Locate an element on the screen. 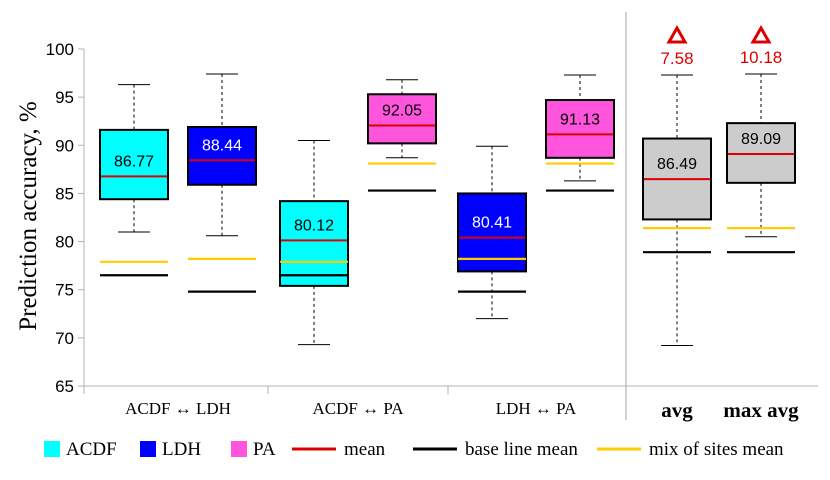 The height and width of the screenshot is (480, 830). y-axis-label: Prediction accuracy, % is located at coordinates (28, 216).